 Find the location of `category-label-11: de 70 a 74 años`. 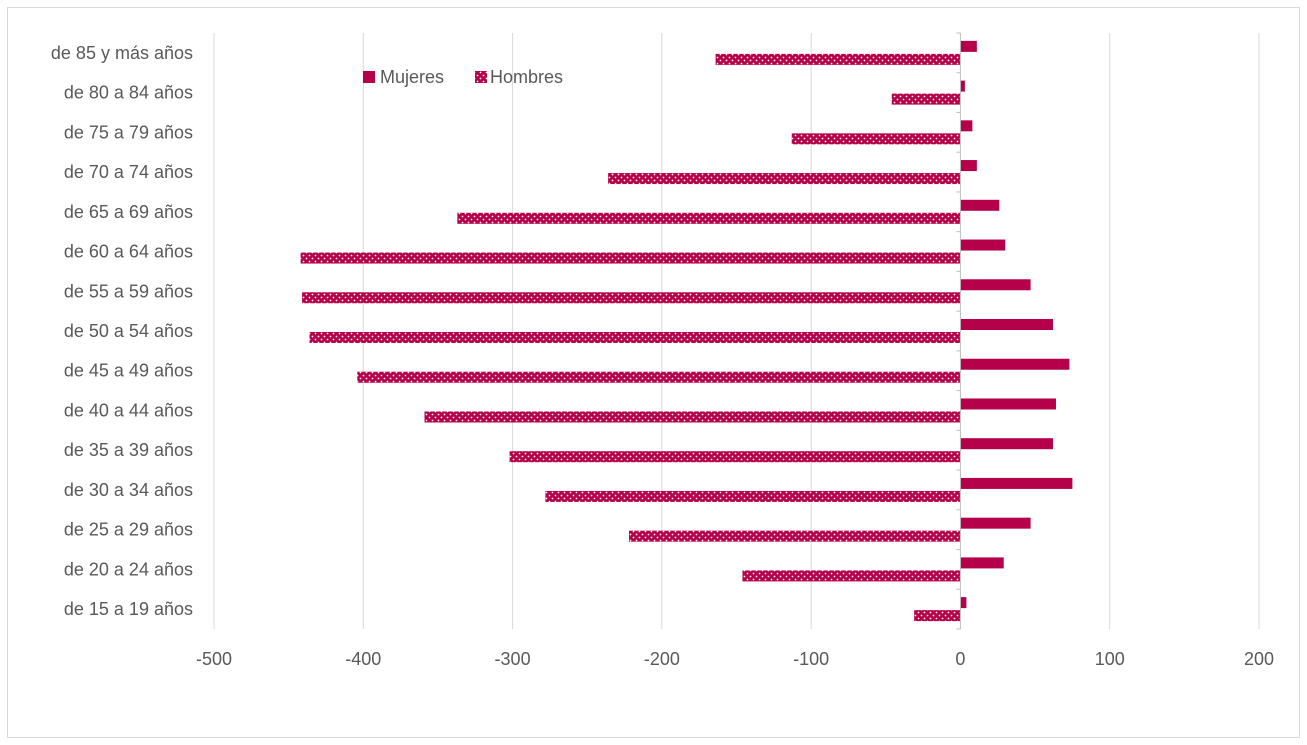

category-label-11: de 70 a 74 años is located at coordinates (128, 172).